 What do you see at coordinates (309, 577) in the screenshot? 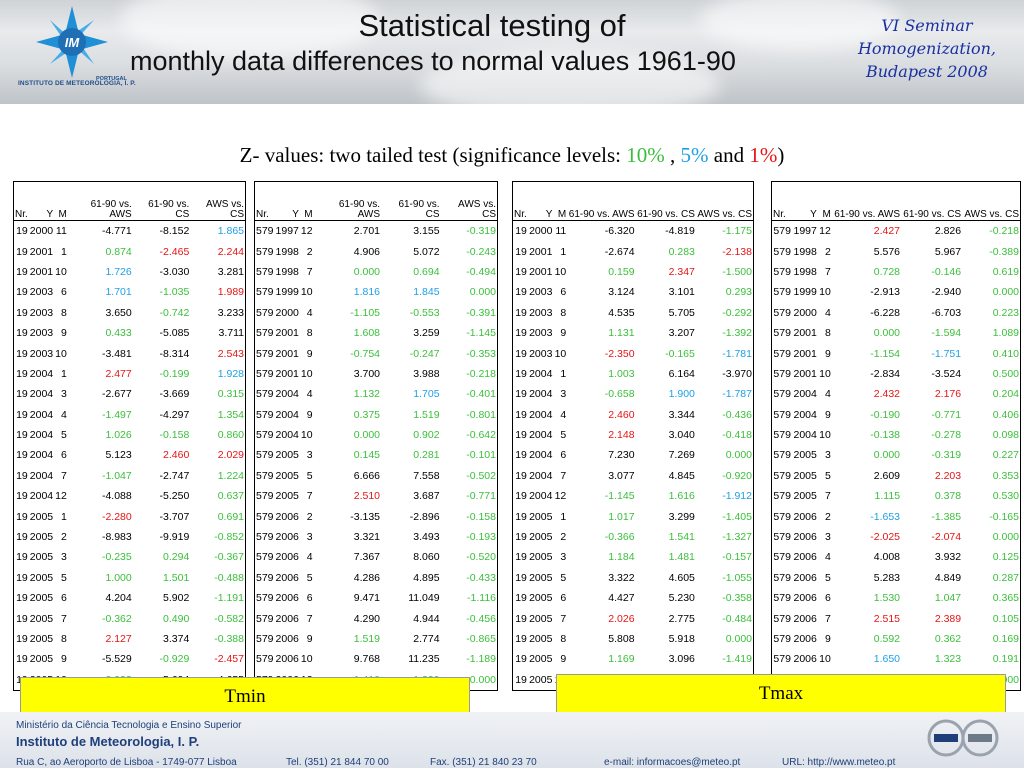
I see `month-cell: 5` at bounding box center [309, 577].